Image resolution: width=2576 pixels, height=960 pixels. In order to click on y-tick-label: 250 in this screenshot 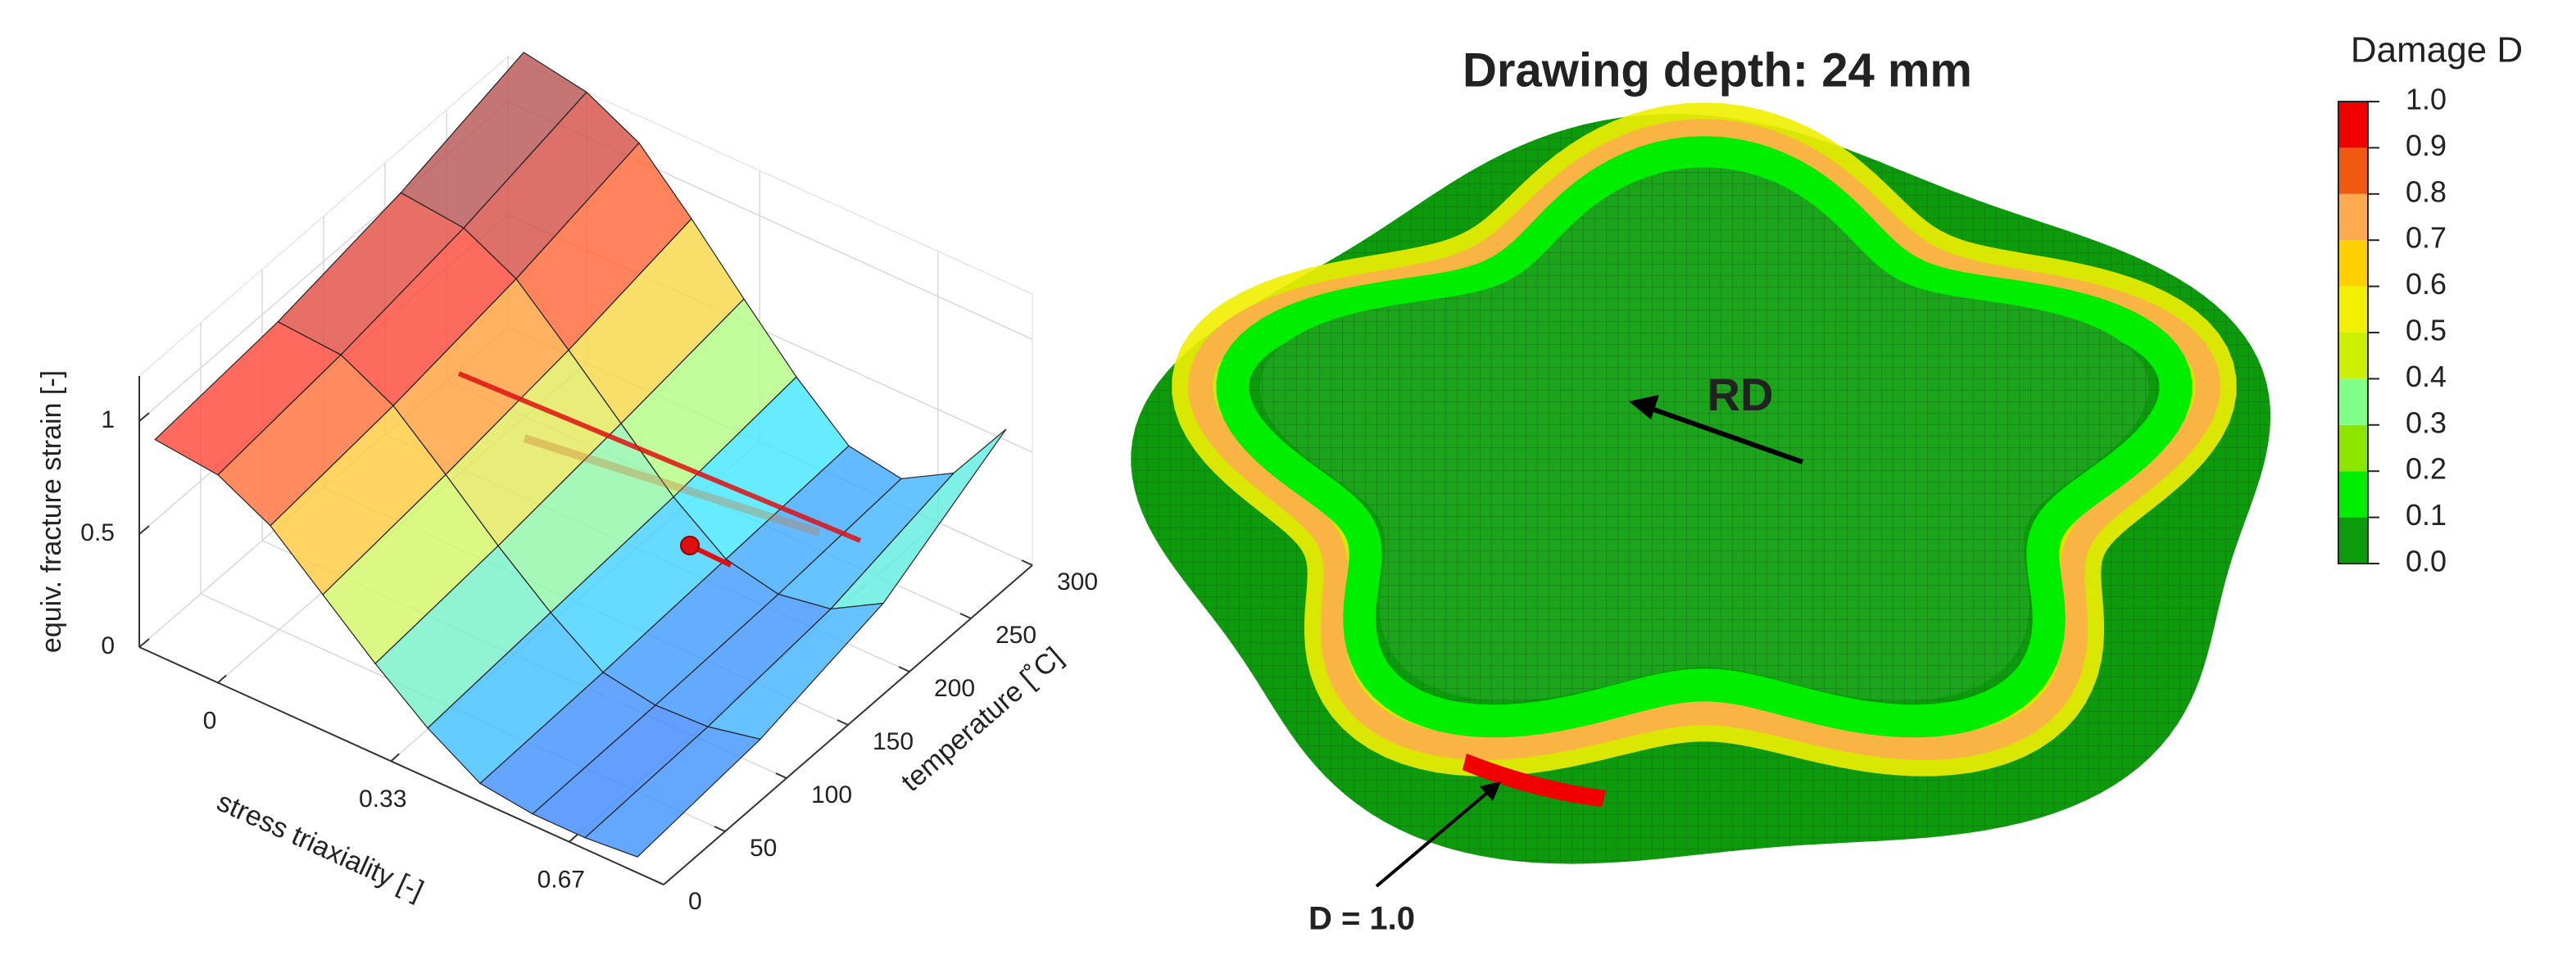, I will do `click(1015, 635)`.